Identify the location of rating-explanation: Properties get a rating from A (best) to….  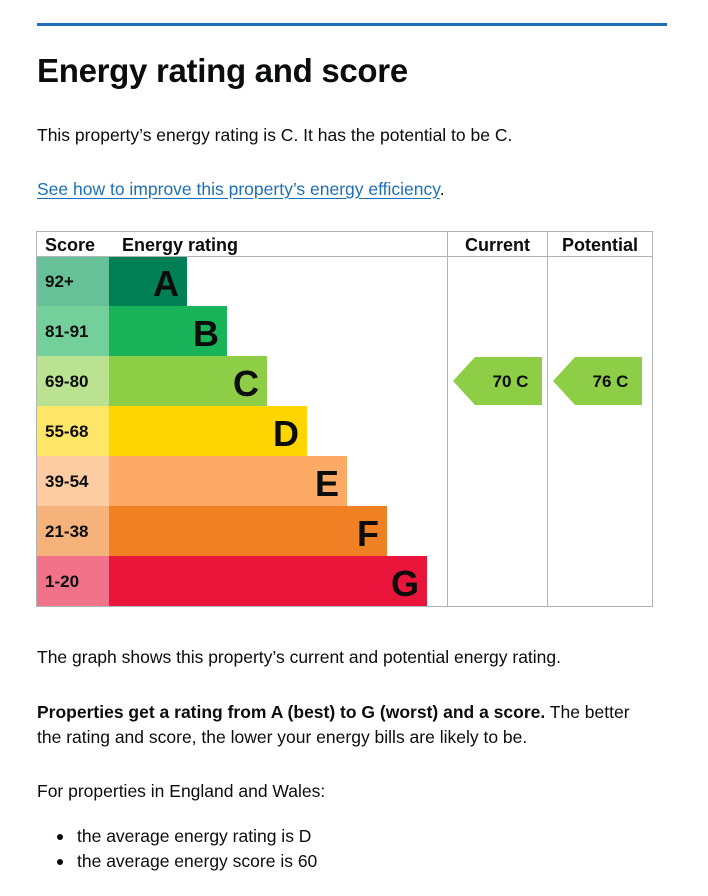
(347, 725).